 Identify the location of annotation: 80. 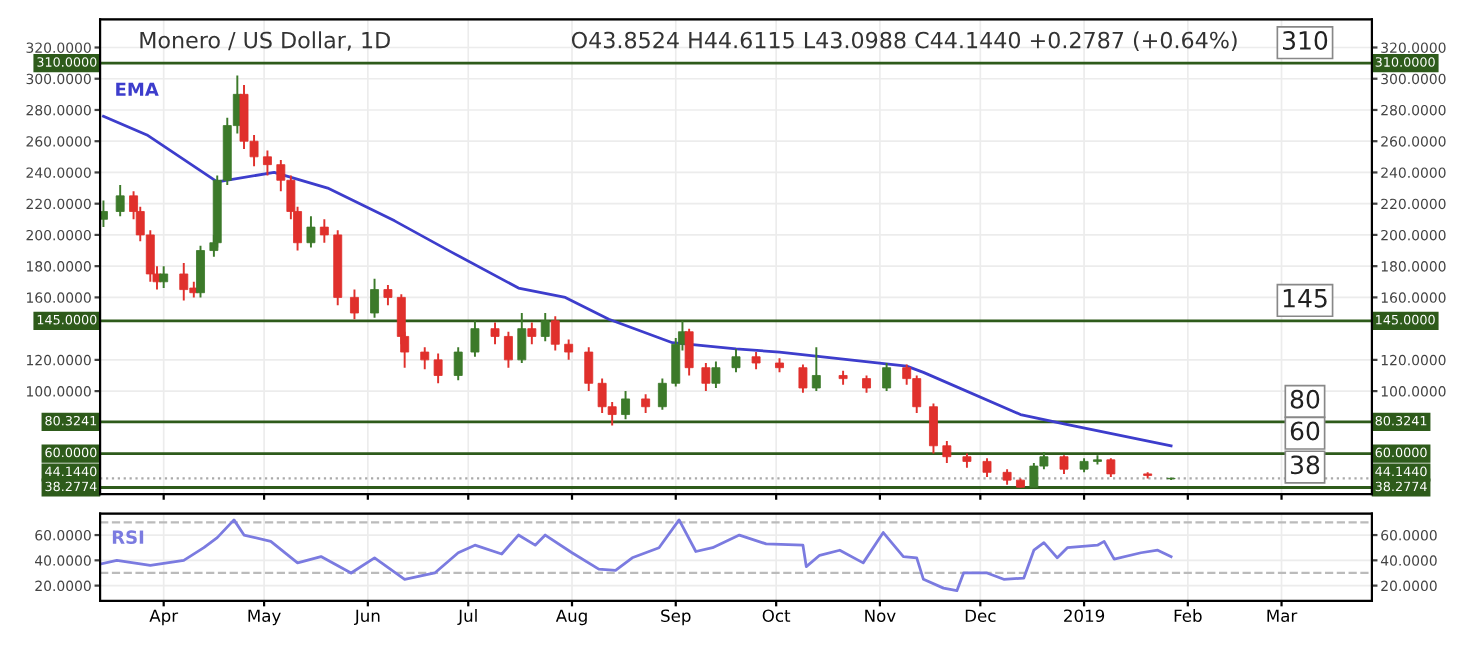
(1305, 399).